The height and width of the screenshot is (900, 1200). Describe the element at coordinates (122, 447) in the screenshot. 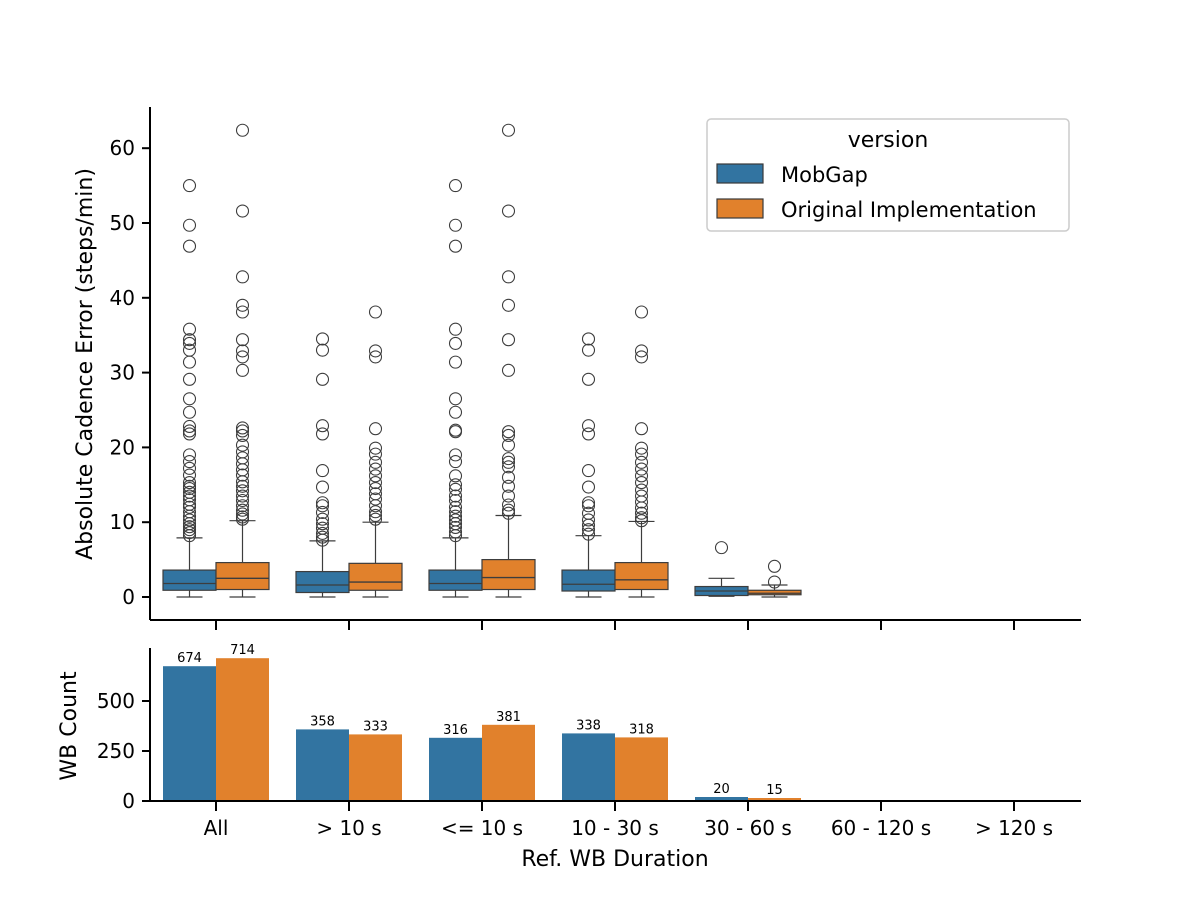

I see `y-tick-label-20: 20` at that location.